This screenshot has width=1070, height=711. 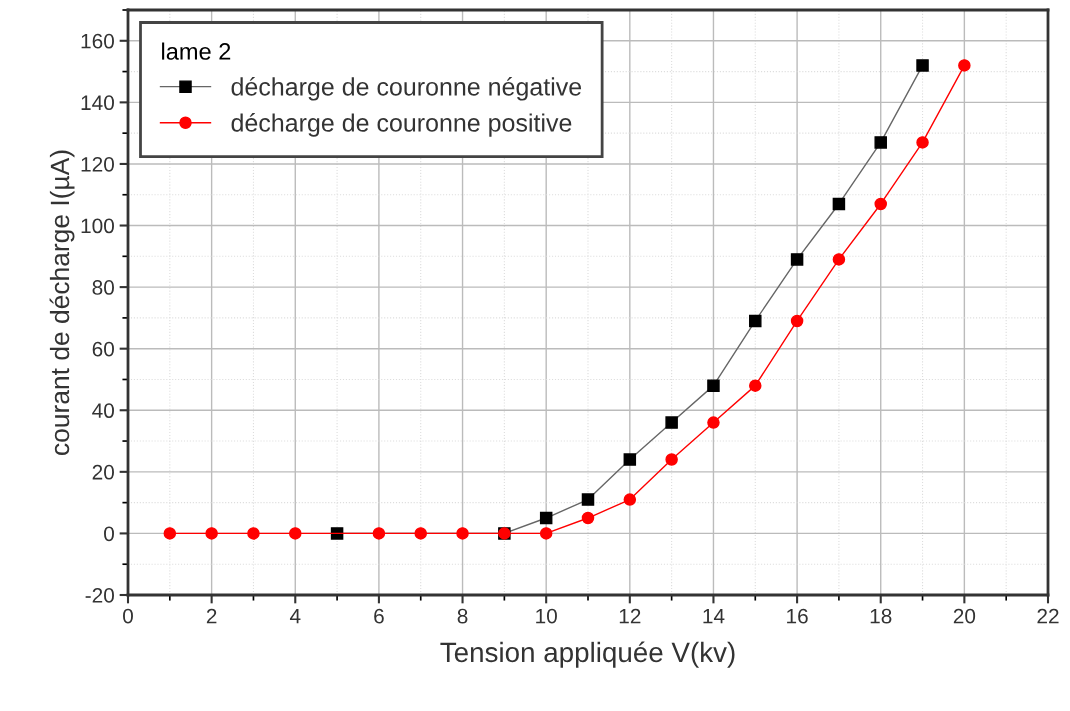 What do you see at coordinates (128, 616) in the screenshot?
I see `x-tick-label: 0` at bounding box center [128, 616].